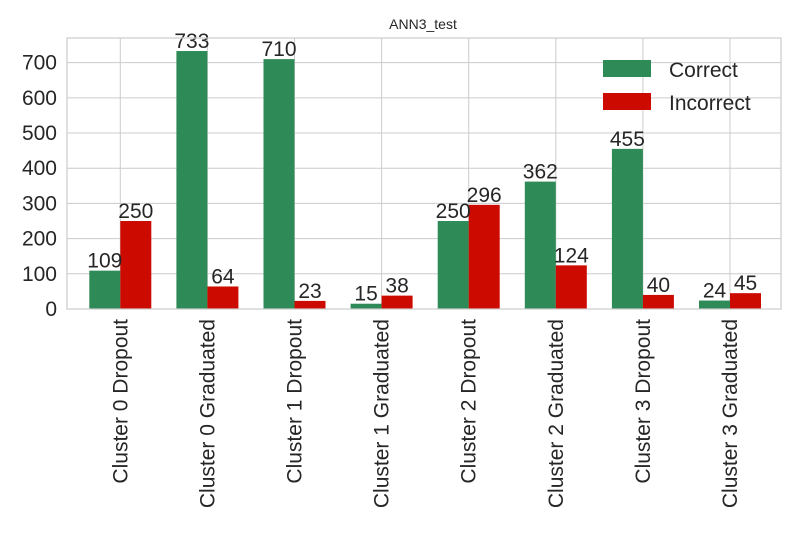 The height and width of the screenshot is (550, 800). Describe the element at coordinates (309, 291) in the screenshot. I see `value-label: 23` at that location.